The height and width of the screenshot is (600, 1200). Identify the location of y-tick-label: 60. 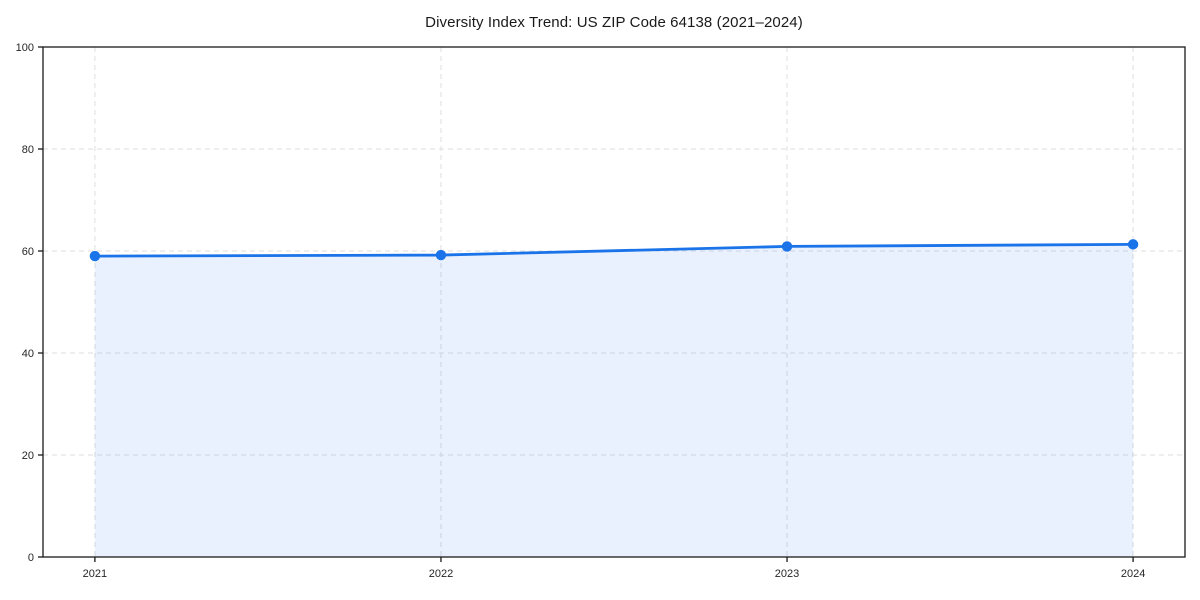
(28, 252).